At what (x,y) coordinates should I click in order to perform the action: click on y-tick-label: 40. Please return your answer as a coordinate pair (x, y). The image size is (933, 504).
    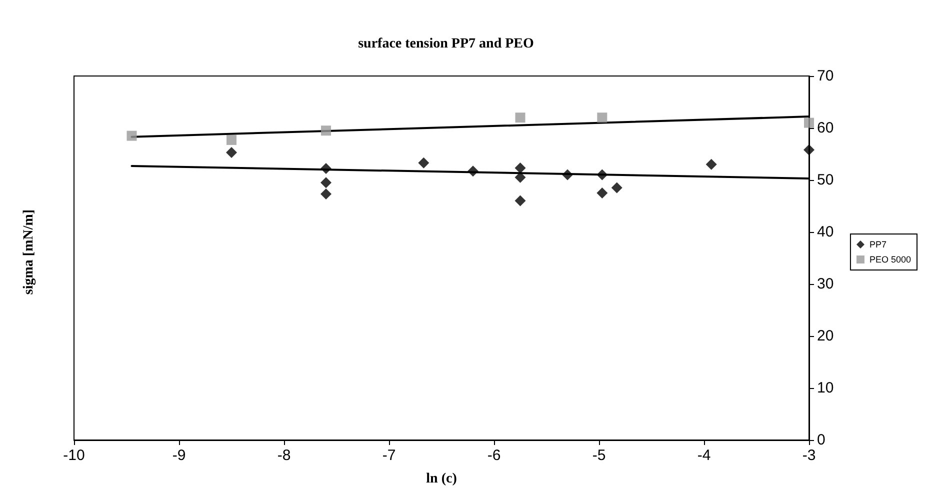
    Looking at the image, I should click on (825, 232).